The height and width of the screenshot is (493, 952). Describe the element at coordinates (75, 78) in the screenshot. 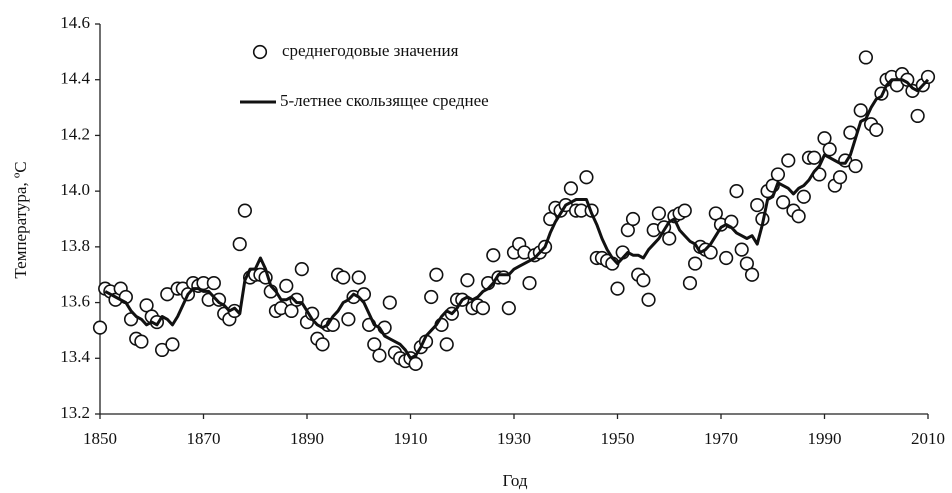

I see `y-tick-label: 14.4` at that location.